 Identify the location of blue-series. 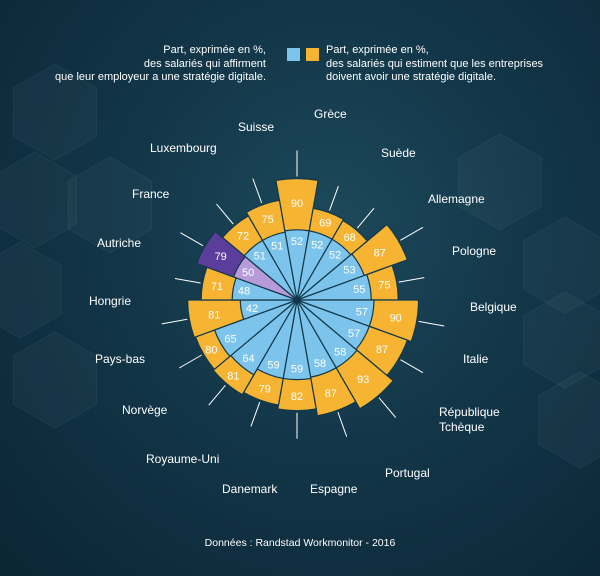
(294, 305).